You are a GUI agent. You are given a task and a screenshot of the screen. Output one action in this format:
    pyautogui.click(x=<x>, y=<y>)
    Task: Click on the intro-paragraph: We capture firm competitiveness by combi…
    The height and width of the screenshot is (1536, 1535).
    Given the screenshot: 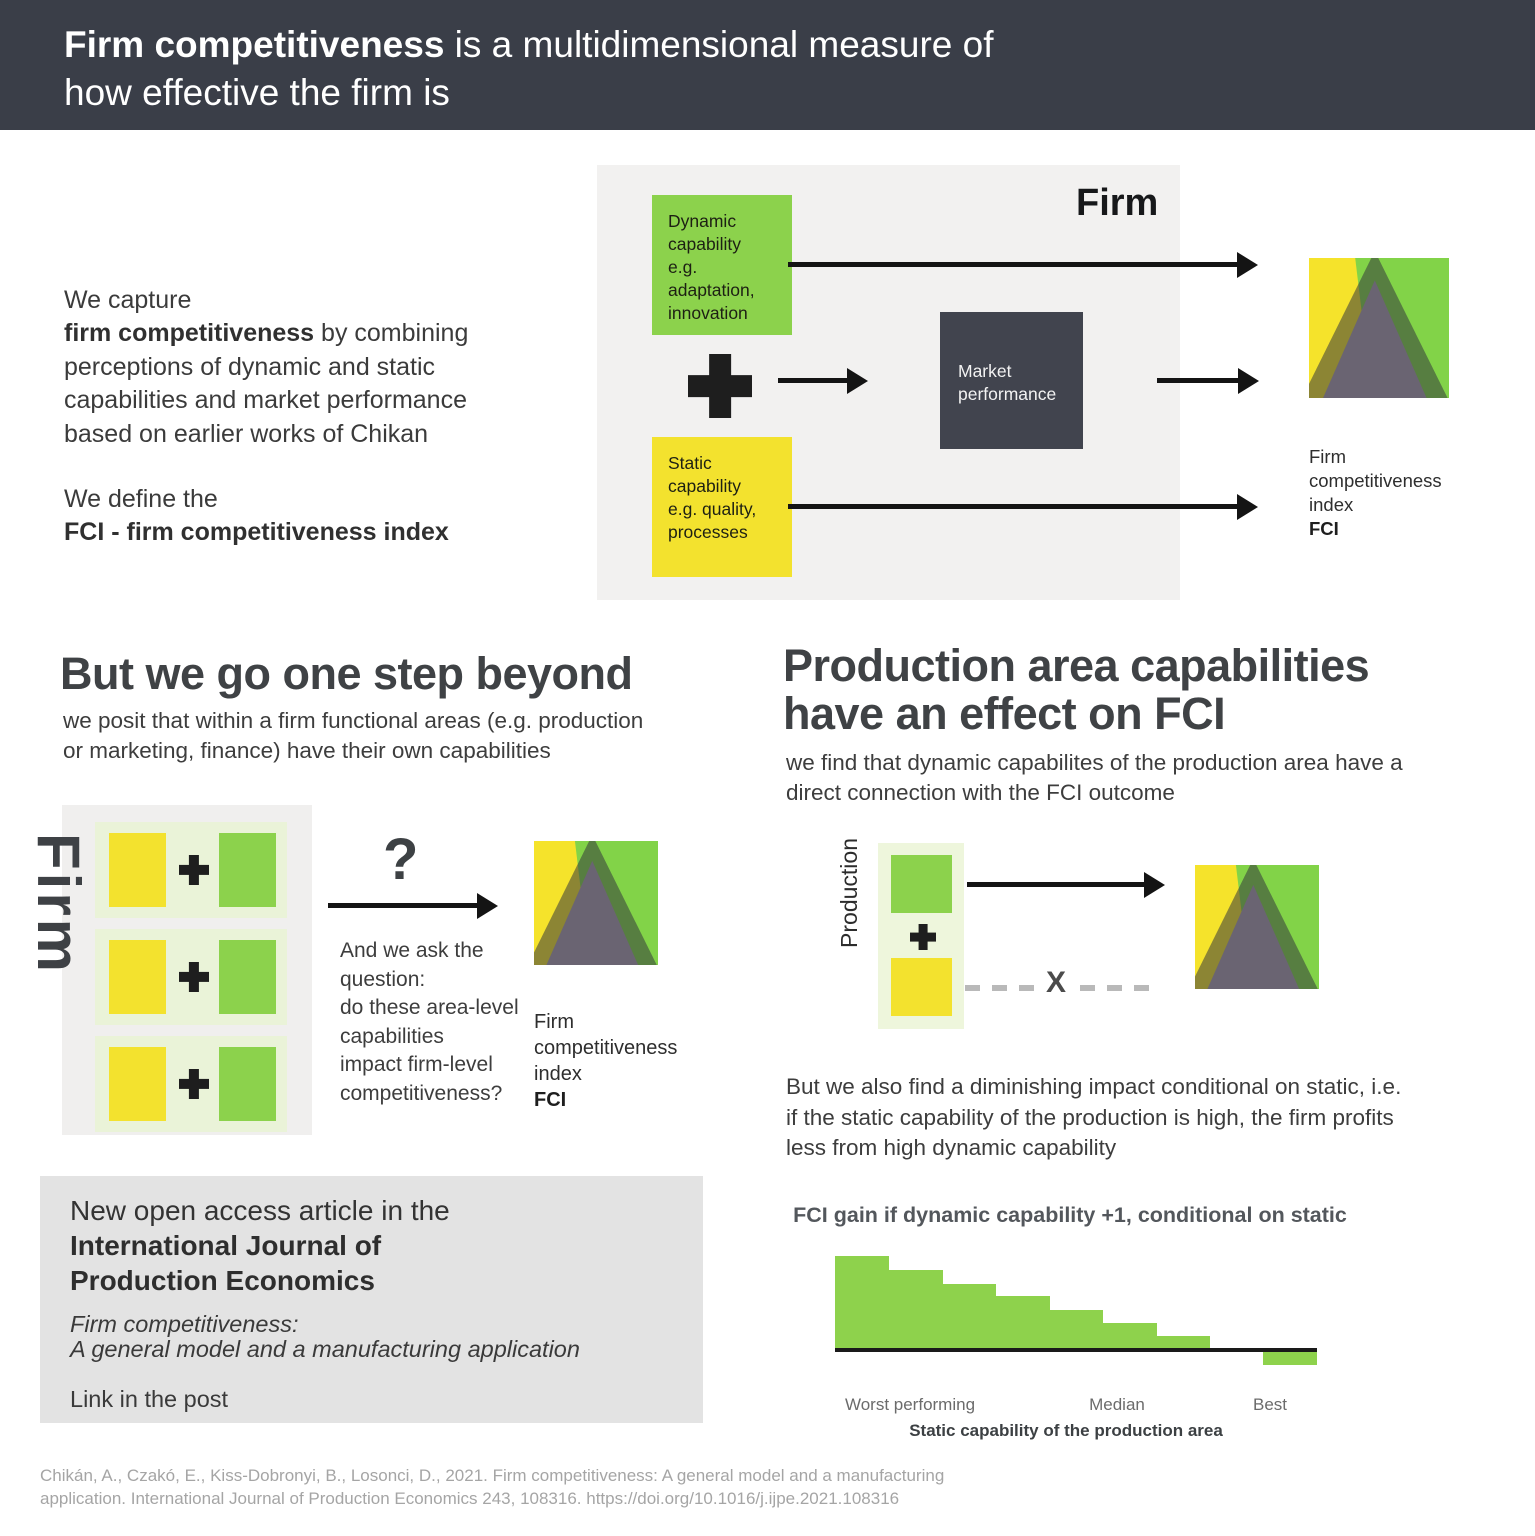 What is the action you would take?
    pyautogui.click(x=324, y=350)
    